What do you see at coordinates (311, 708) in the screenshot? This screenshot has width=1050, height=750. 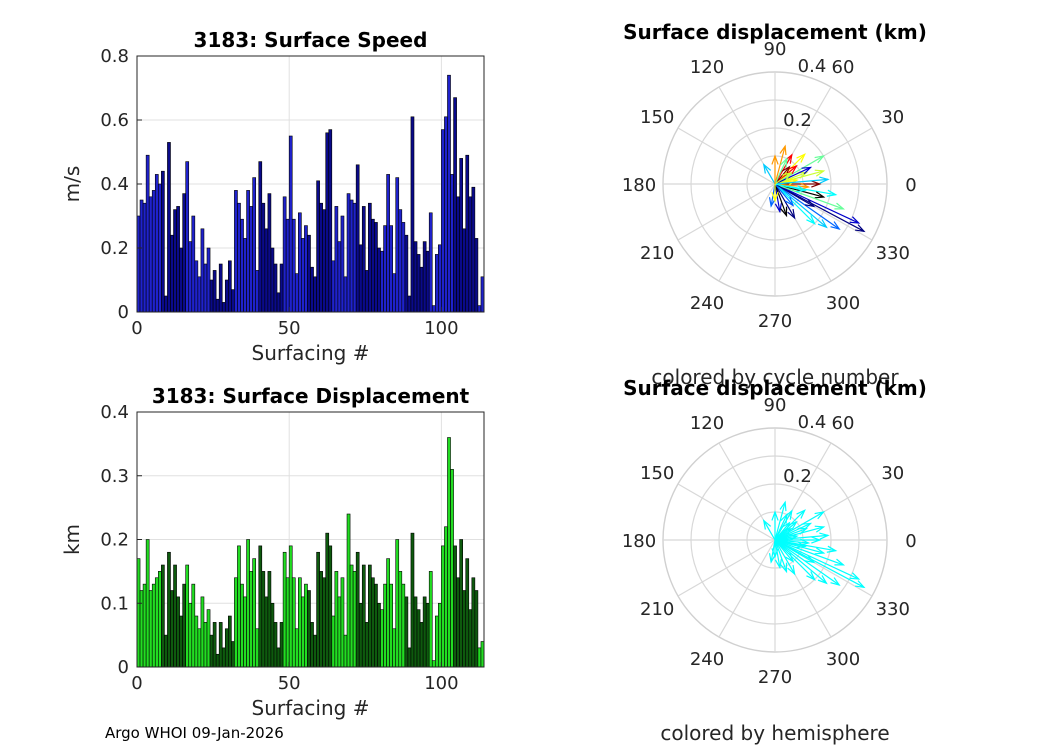 I see `x-axis-label: Surfacing #` at bounding box center [311, 708].